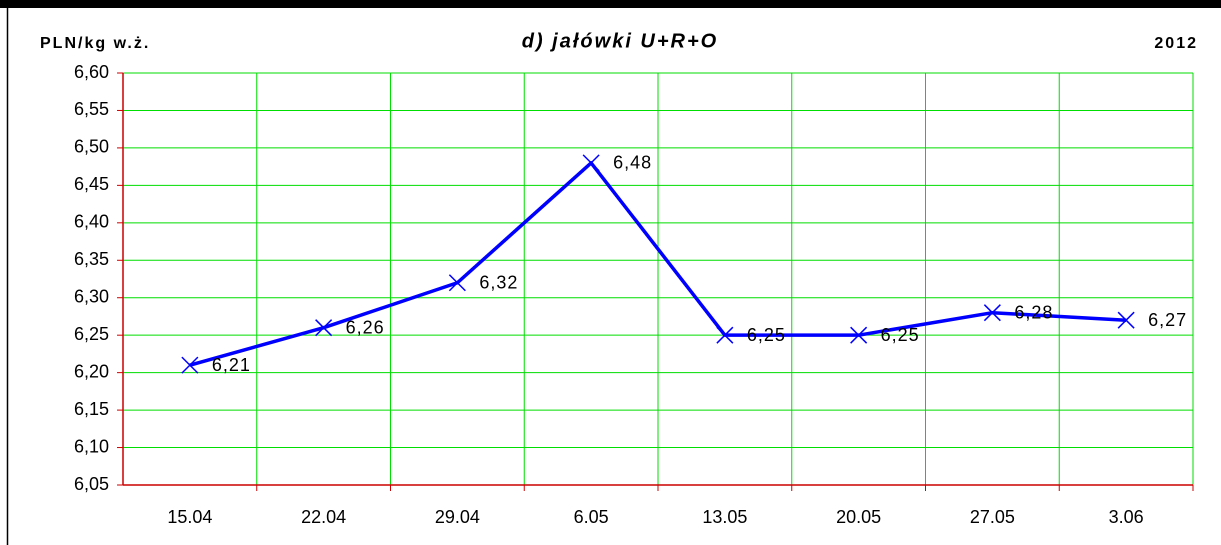 Image resolution: width=1221 pixels, height=545 pixels. Describe the element at coordinates (992, 517) in the screenshot. I see `x-tick-label: 27.05` at that location.